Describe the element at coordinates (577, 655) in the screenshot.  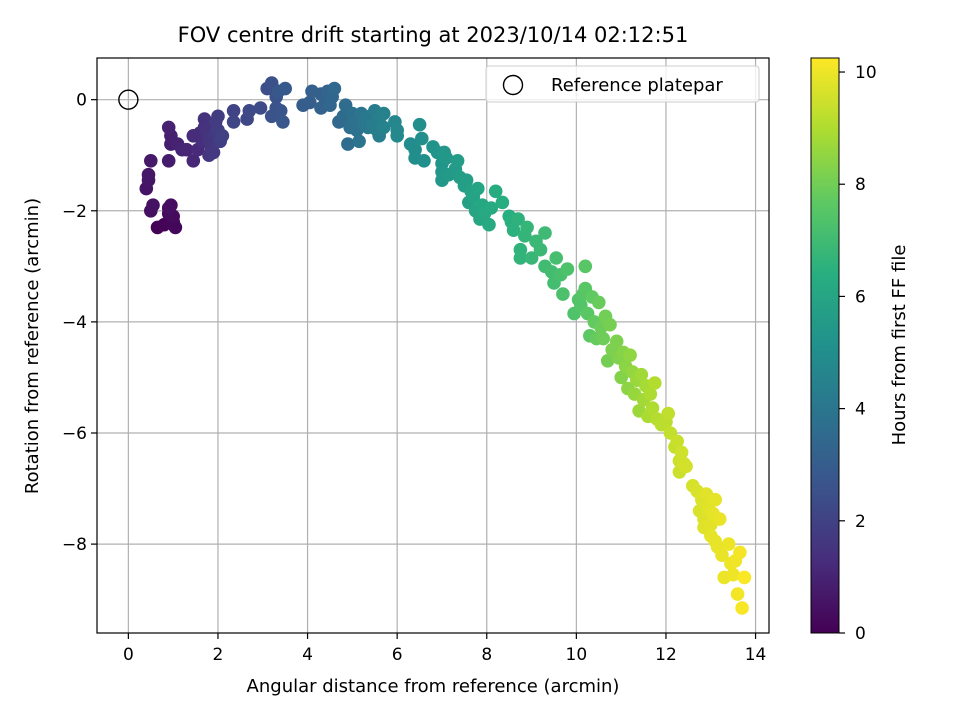
I see `x-tick-label: 10` at that location.